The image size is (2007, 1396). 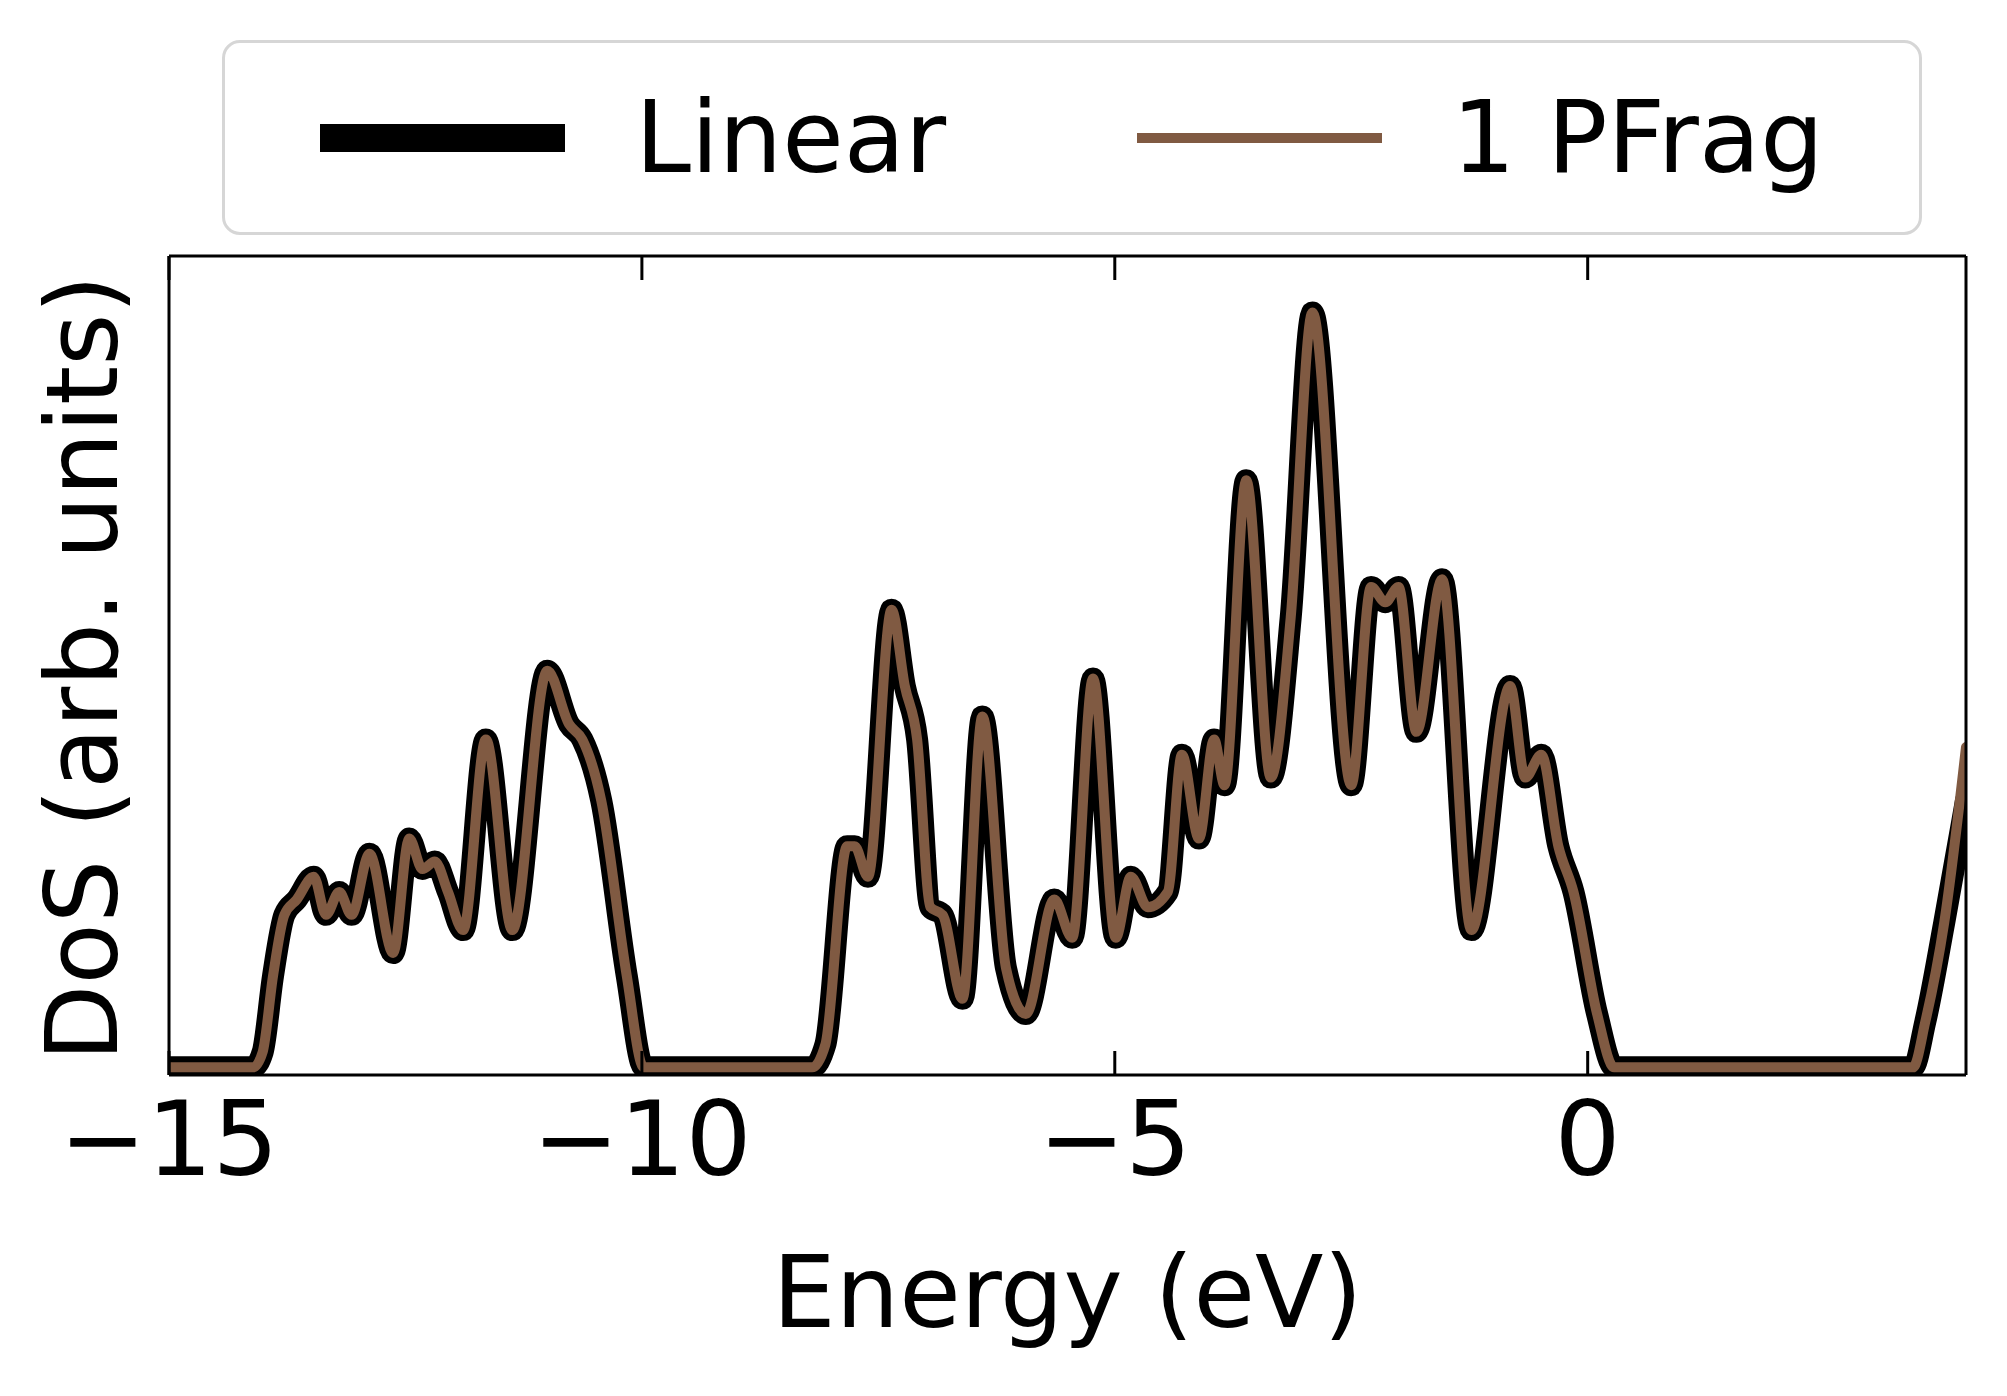 What do you see at coordinates (82, 668) in the screenshot?
I see `y-axis-title: DoS (arb. units)` at bounding box center [82, 668].